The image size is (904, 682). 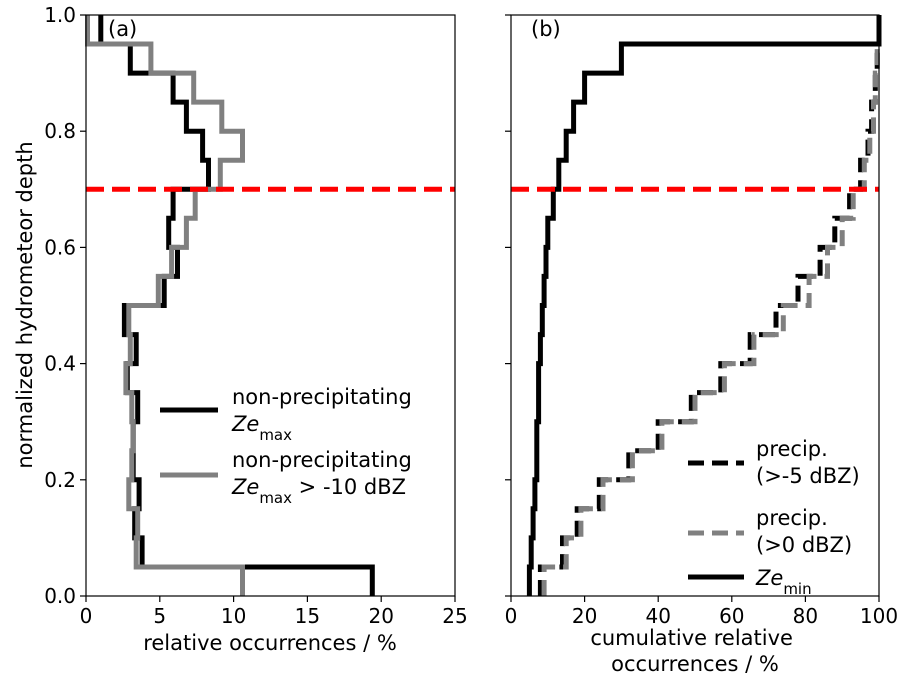 What do you see at coordinates (879, 616) in the screenshot?
I see `panel-b-x-tick-label: 100` at bounding box center [879, 616].